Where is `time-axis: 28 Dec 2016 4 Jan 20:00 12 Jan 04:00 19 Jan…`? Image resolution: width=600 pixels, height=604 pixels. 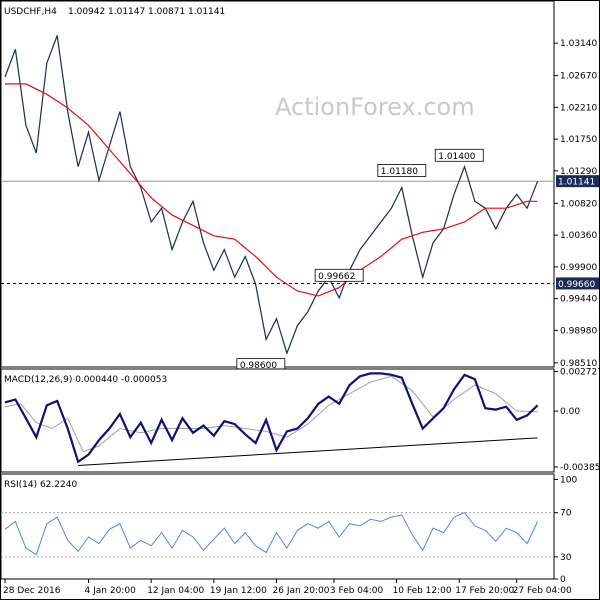 time-axis: 28 Dec 2016 4 Jan 20:00 12 Jan 04:00 19 Jan… is located at coordinates (287, 587).